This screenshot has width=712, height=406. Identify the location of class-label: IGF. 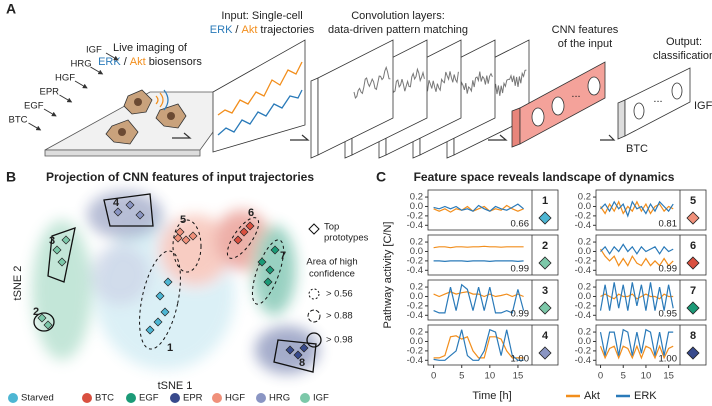
(703, 106).